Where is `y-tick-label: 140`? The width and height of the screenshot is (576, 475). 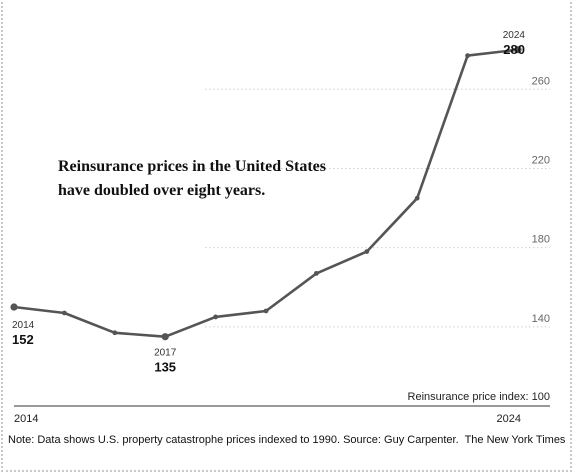 y-tick-label: 140 is located at coordinates (541, 319).